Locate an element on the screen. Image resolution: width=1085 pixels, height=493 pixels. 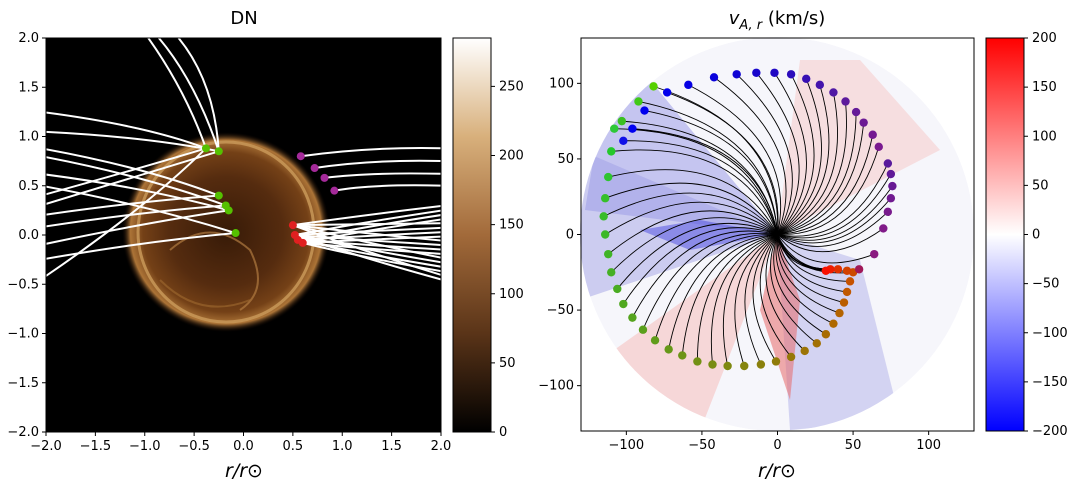
left-colorbar-tick-label: 50 is located at coordinates (507, 363).